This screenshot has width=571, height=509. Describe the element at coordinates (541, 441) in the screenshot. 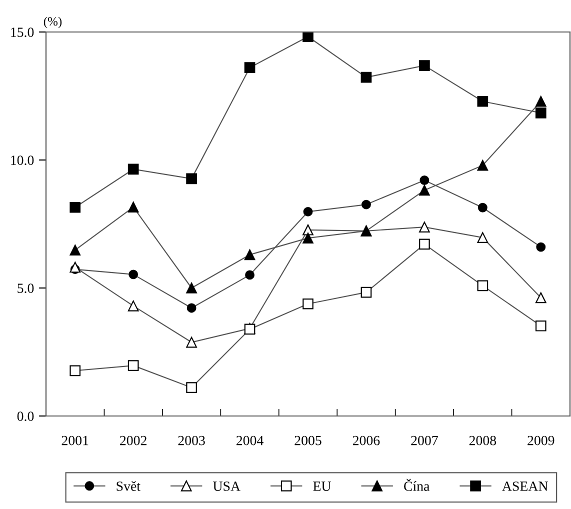

I see `x-tick-label: 2009` at that location.